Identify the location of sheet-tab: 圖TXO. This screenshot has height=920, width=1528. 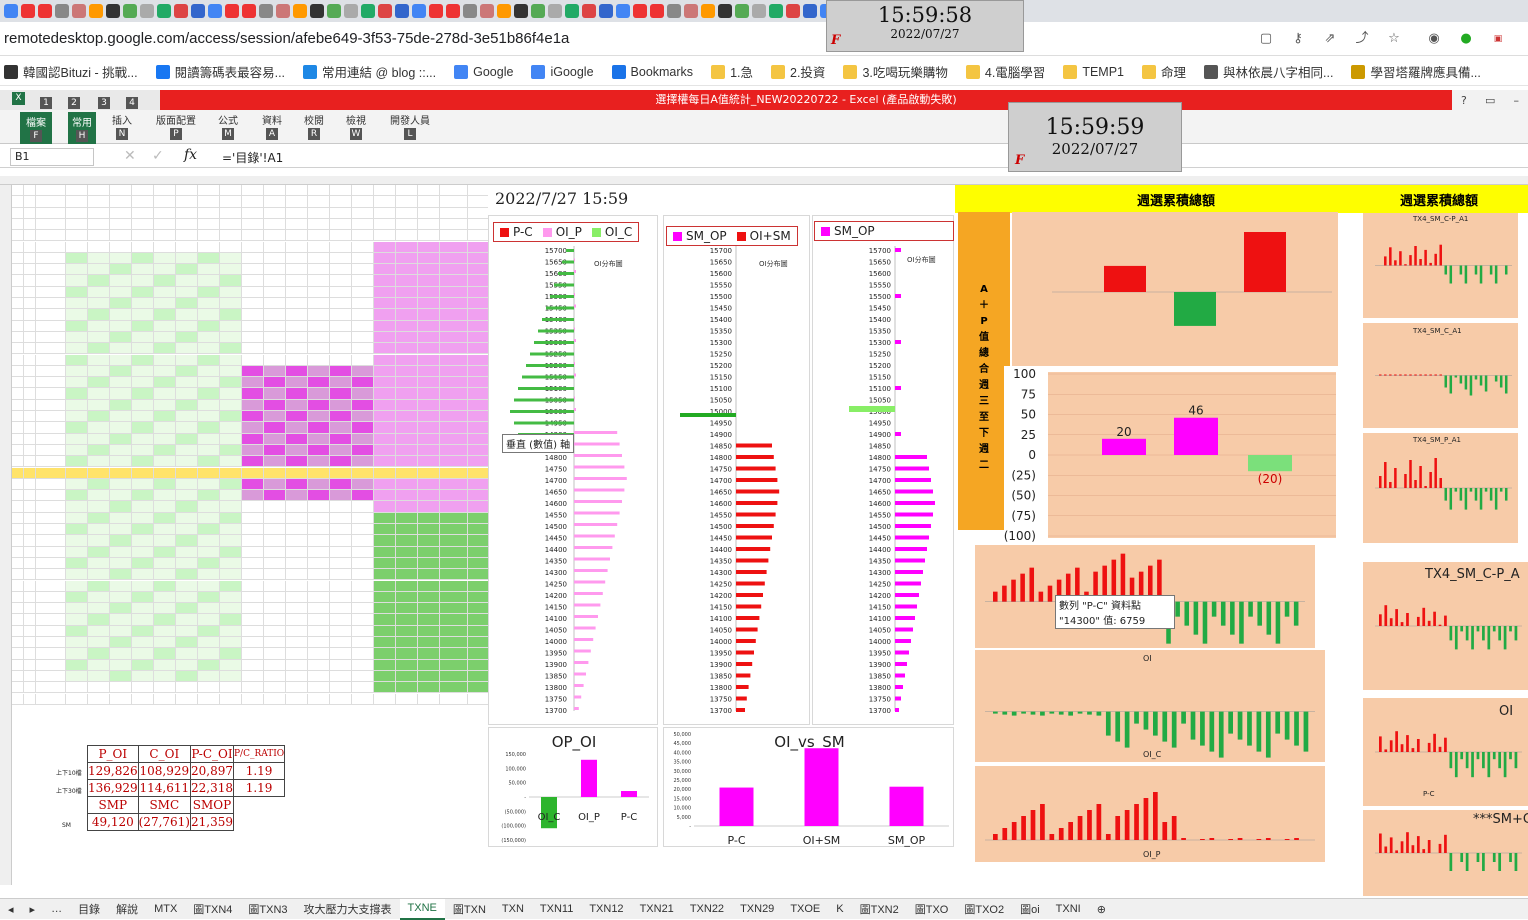
(931, 910).